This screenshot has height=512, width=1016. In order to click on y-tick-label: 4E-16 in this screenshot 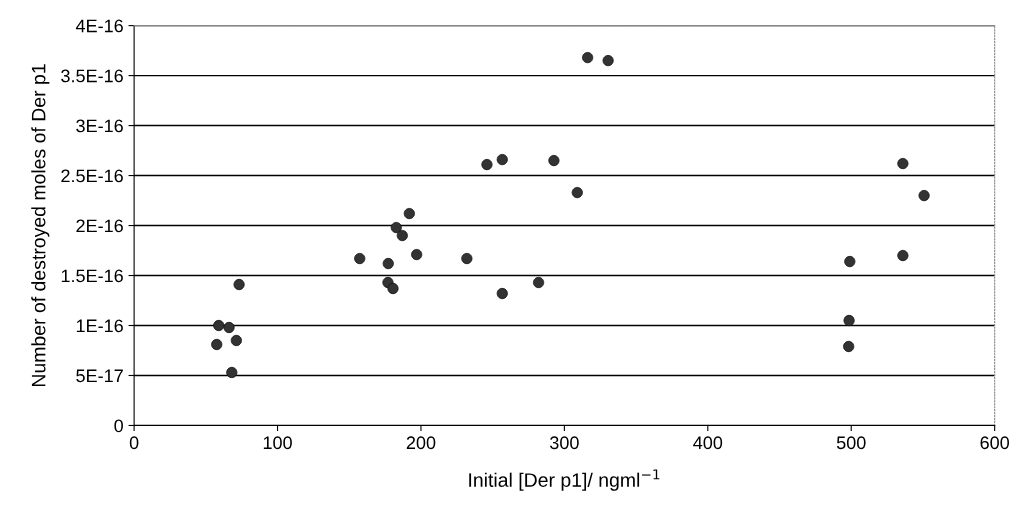, I will do `click(99, 26)`.